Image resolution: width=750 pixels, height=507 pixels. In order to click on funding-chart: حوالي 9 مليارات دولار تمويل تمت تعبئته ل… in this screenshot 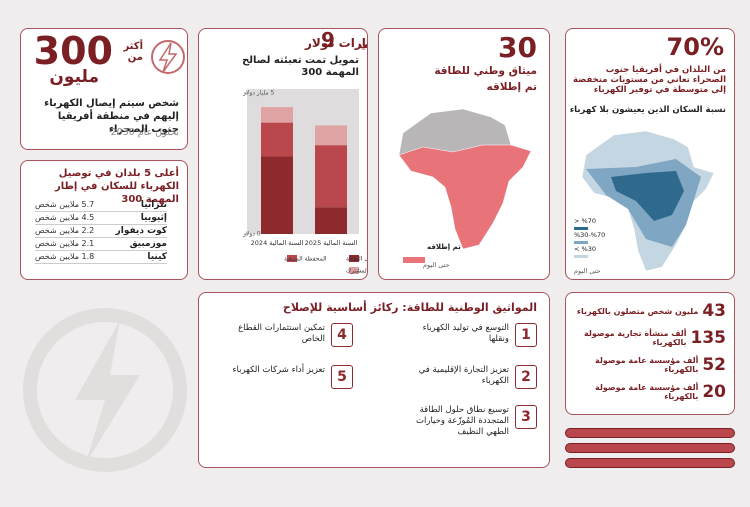, I will do `click(319, 151)`.